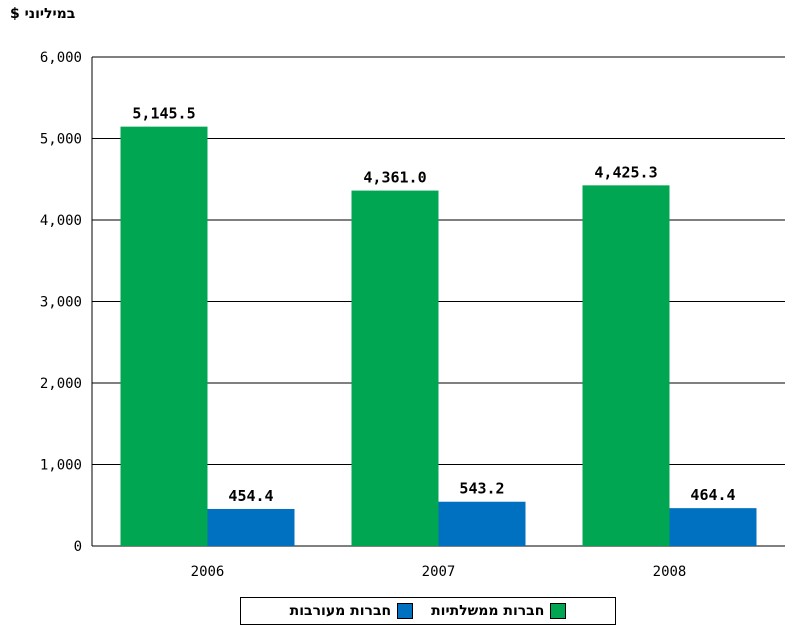 The height and width of the screenshot is (628, 796). I want to click on data-label: 454.4, so click(250, 496).